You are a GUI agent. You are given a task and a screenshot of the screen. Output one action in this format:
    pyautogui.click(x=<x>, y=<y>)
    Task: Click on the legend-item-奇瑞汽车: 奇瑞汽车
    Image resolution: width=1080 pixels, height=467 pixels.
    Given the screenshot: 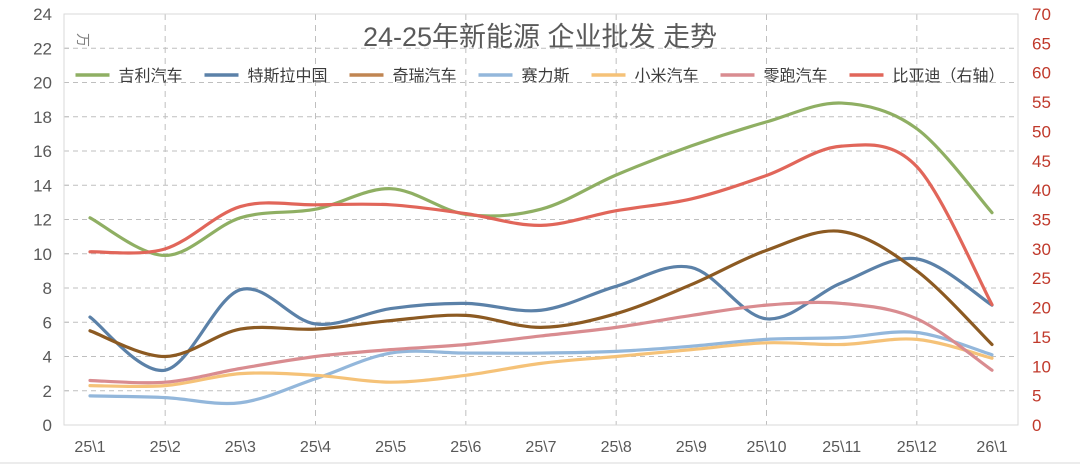 What is the action you would take?
    pyautogui.click(x=403, y=76)
    